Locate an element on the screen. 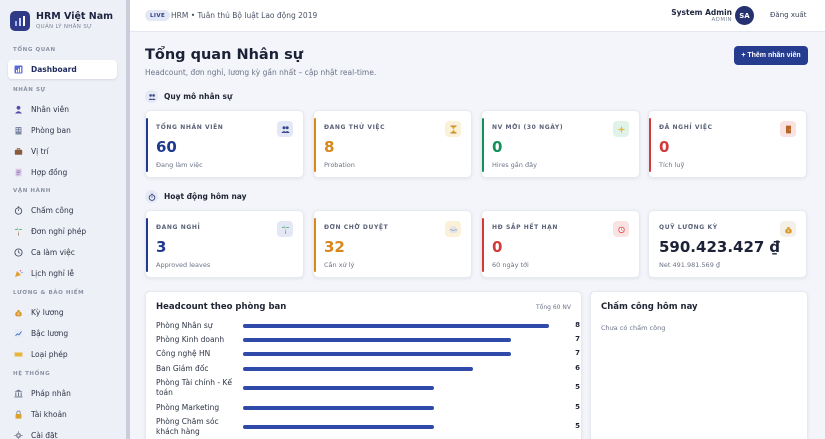 The height and width of the screenshot is (439, 825). sidebar-item: Tài khoản is located at coordinates (62, 414).